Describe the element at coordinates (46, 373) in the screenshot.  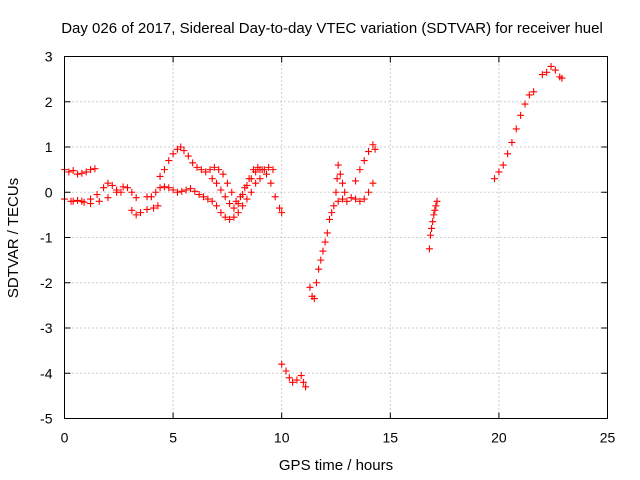
I see `y-tick-label: -4` at that location.